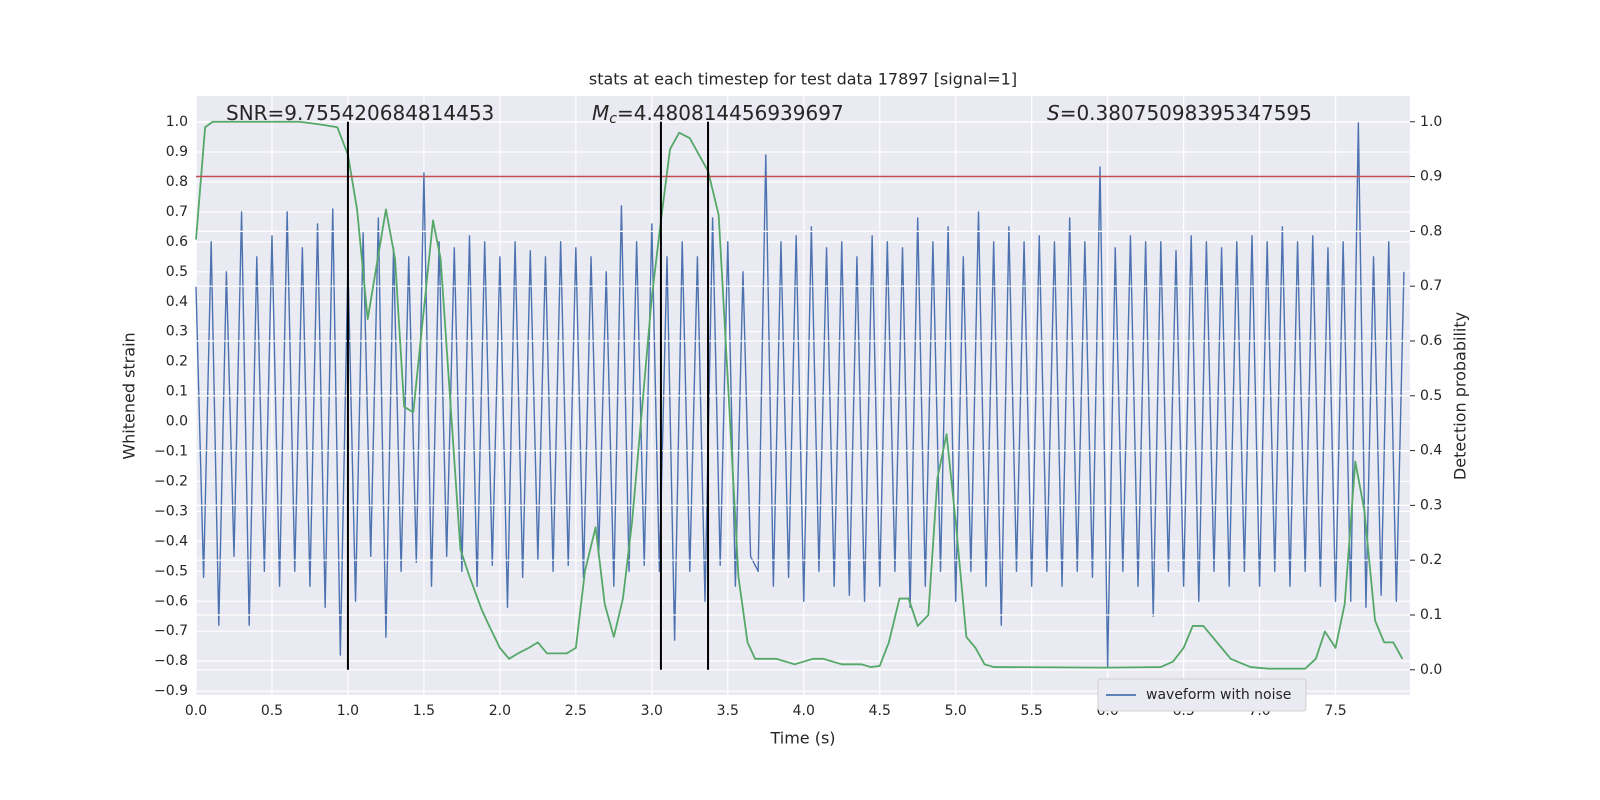 The width and height of the screenshot is (1600, 800). I want to click on y-tick-label: −0.7, so click(171, 631).